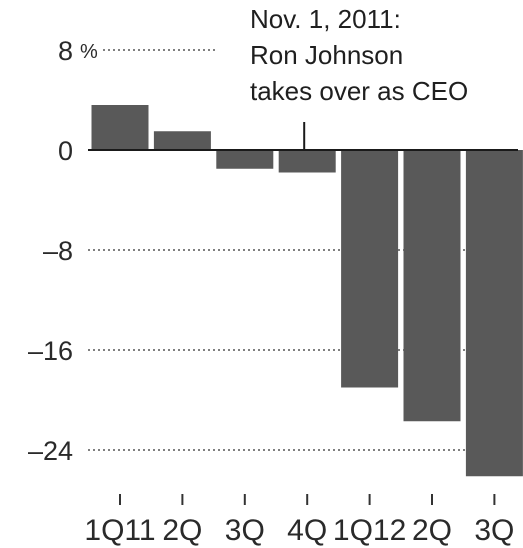 The image size is (523, 548). What do you see at coordinates (359, 91) in the screenshot?
I see `annotation-line-3: takes over as CEO` at bounding box center [359, 91].